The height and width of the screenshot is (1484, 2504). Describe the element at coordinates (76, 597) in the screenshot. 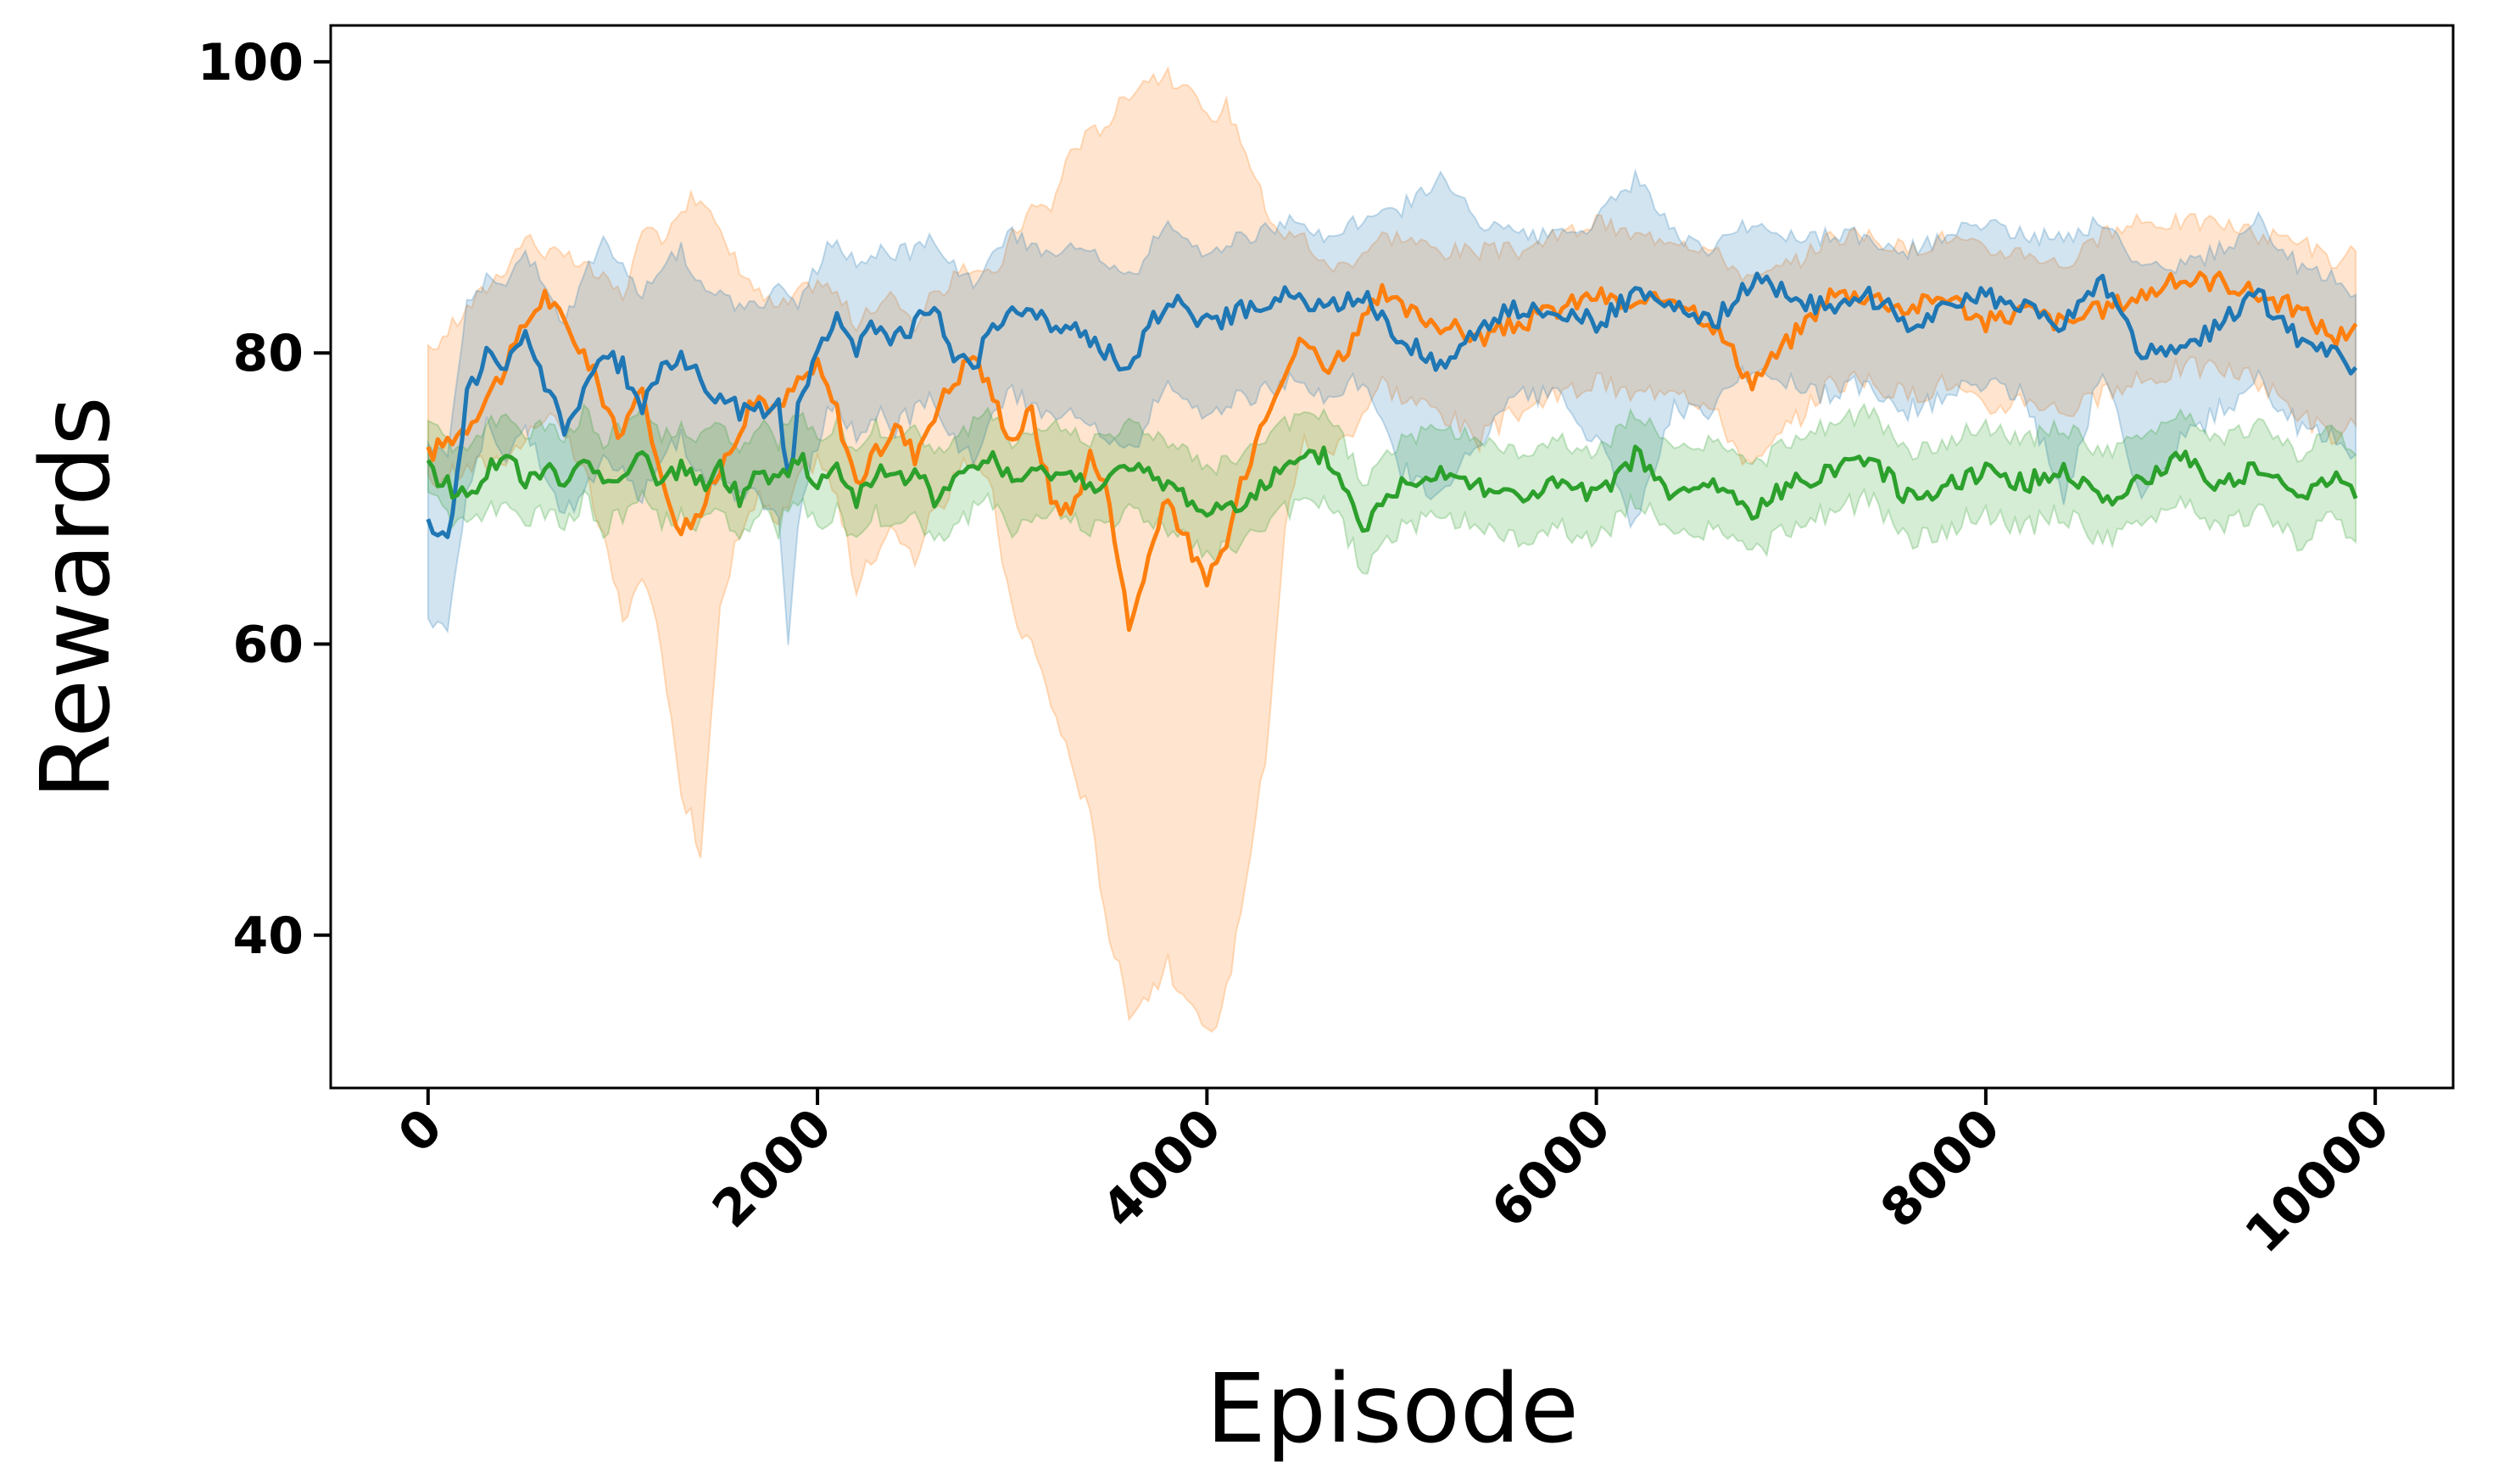

I see `y-axis-label: Rewards` at that location.